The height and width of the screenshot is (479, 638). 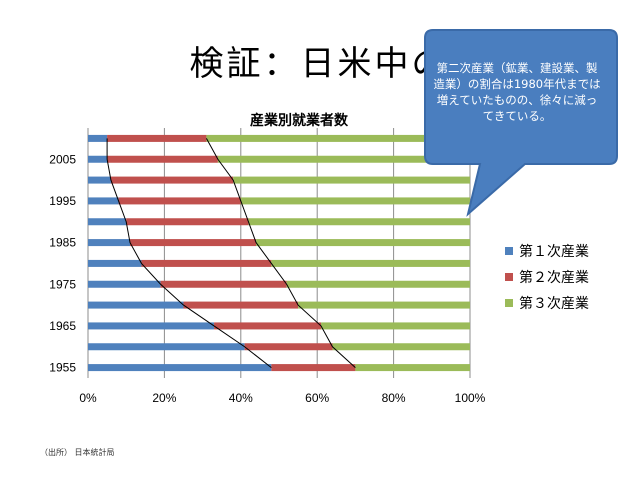 What do you see at coordinates (62, 159) in the screenshot?
I see `y-tick-label: 2005` at bounding box center [62, 159].